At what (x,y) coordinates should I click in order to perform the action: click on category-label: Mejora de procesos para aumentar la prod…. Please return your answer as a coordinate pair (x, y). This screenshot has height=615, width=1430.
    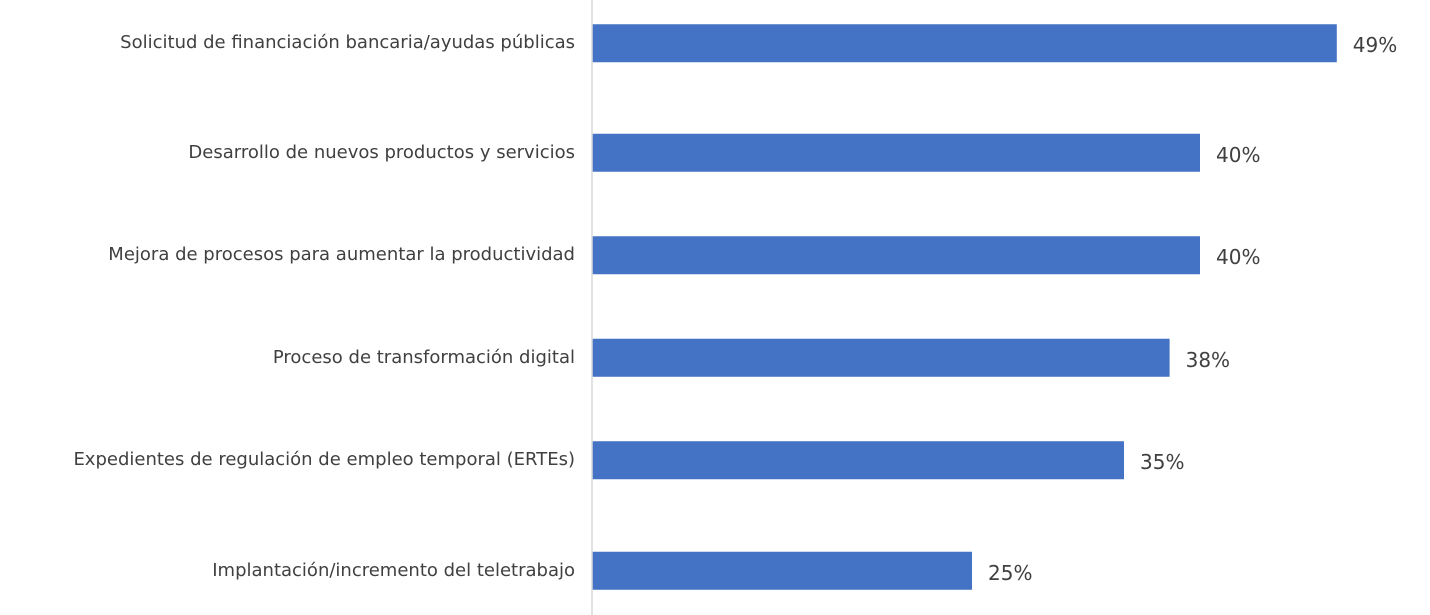
    Looking at the image, I should click on (287, 255).